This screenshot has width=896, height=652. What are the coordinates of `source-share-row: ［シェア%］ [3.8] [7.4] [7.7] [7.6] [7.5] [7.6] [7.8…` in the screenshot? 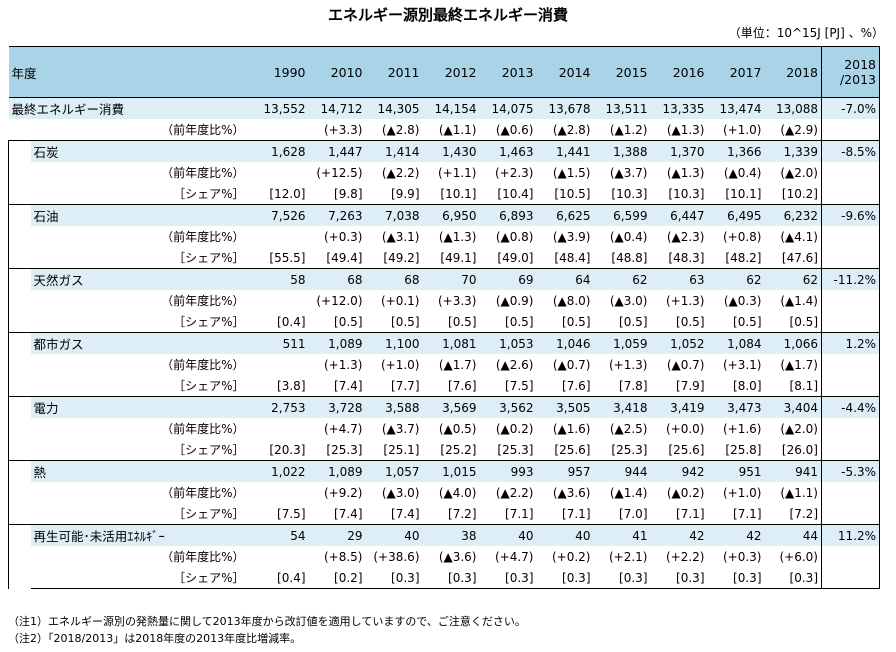 It's located at (444, 386).